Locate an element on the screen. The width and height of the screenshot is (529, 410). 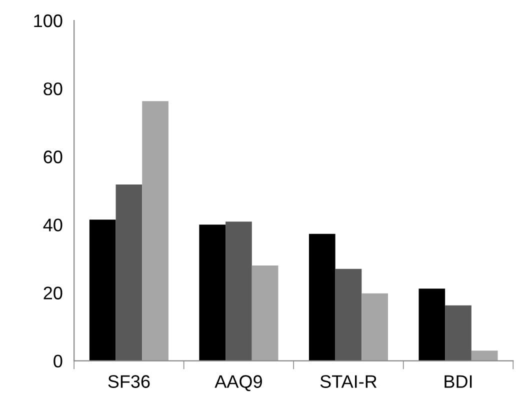
x-tick-label: AAQ9 is located at coordinates (238, 383).